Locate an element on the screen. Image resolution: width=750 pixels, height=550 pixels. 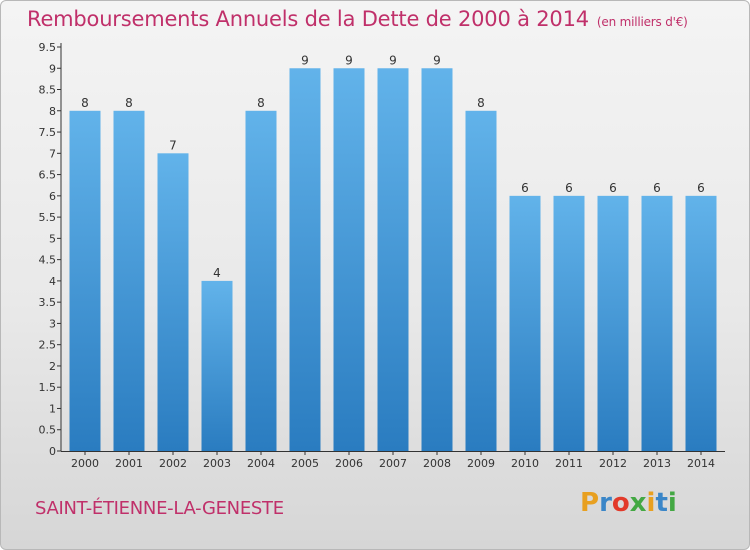
x-tick-label: 2000 is located at coordinates (85, 463).